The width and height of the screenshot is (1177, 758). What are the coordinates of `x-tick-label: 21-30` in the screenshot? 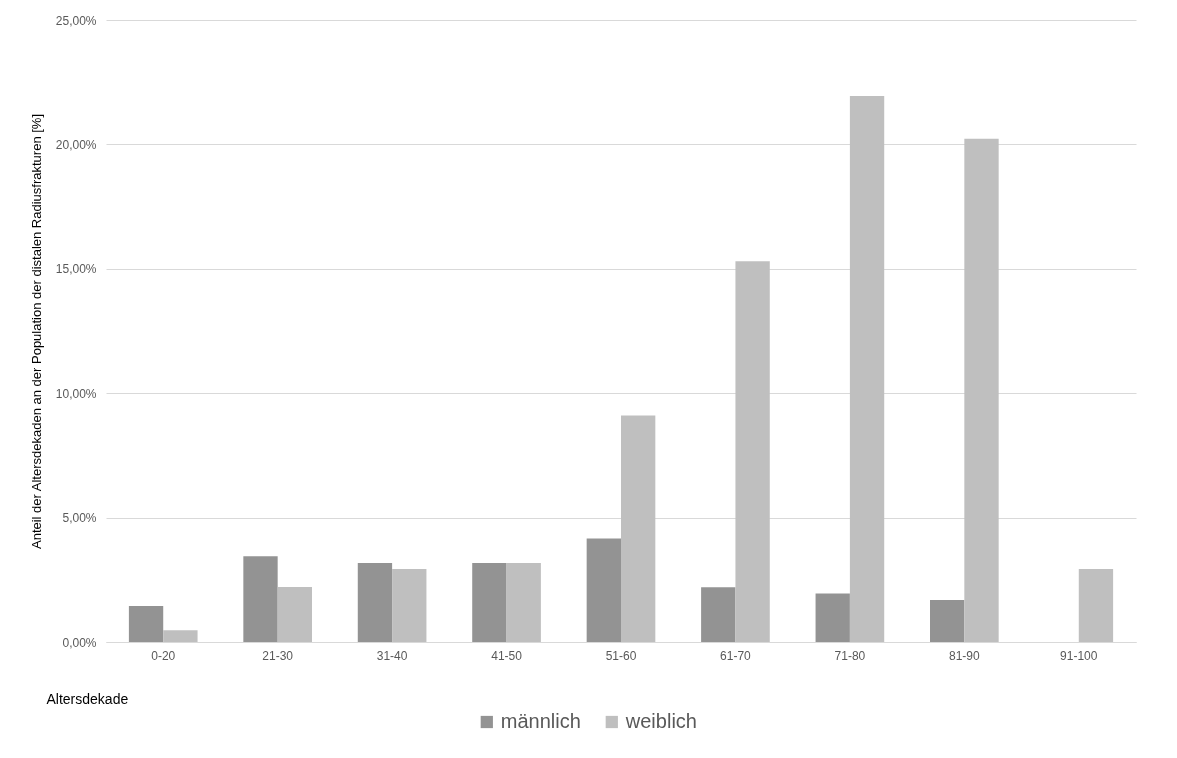 It's located at (278, 655).